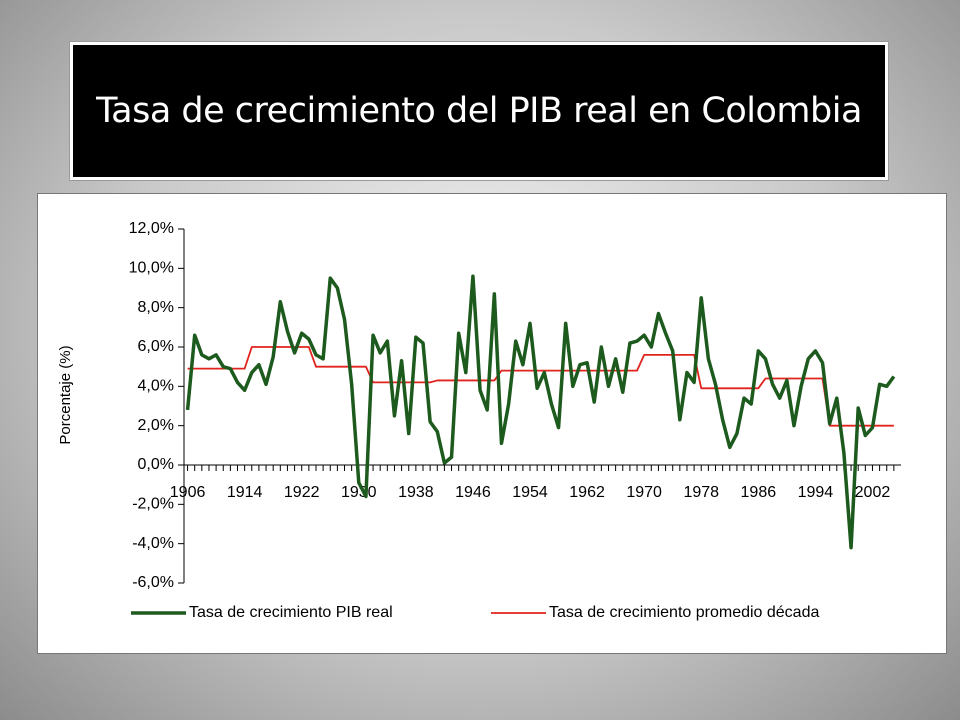 This screenshot has height=720, width=960. I want to click on x-tick-label: 2002, so click(873, 492).